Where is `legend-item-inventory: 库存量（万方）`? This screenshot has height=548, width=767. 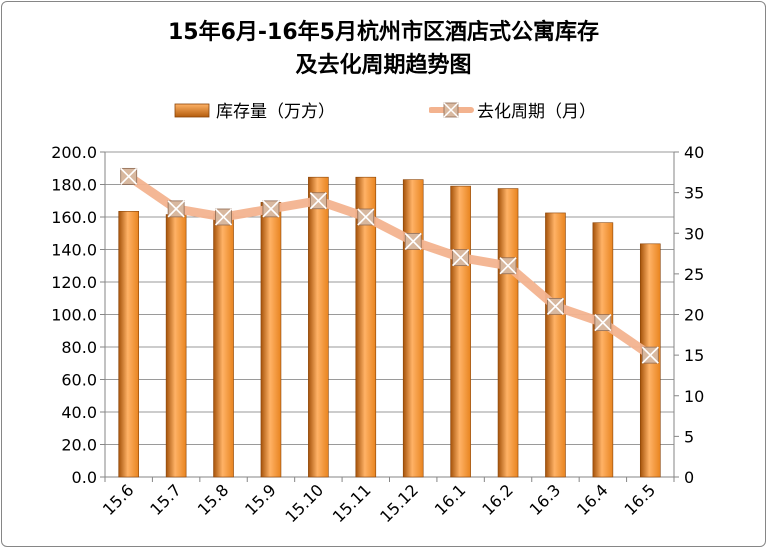
legend-item-inventory: 库存量（万方） is located at coordinates (254, 109).